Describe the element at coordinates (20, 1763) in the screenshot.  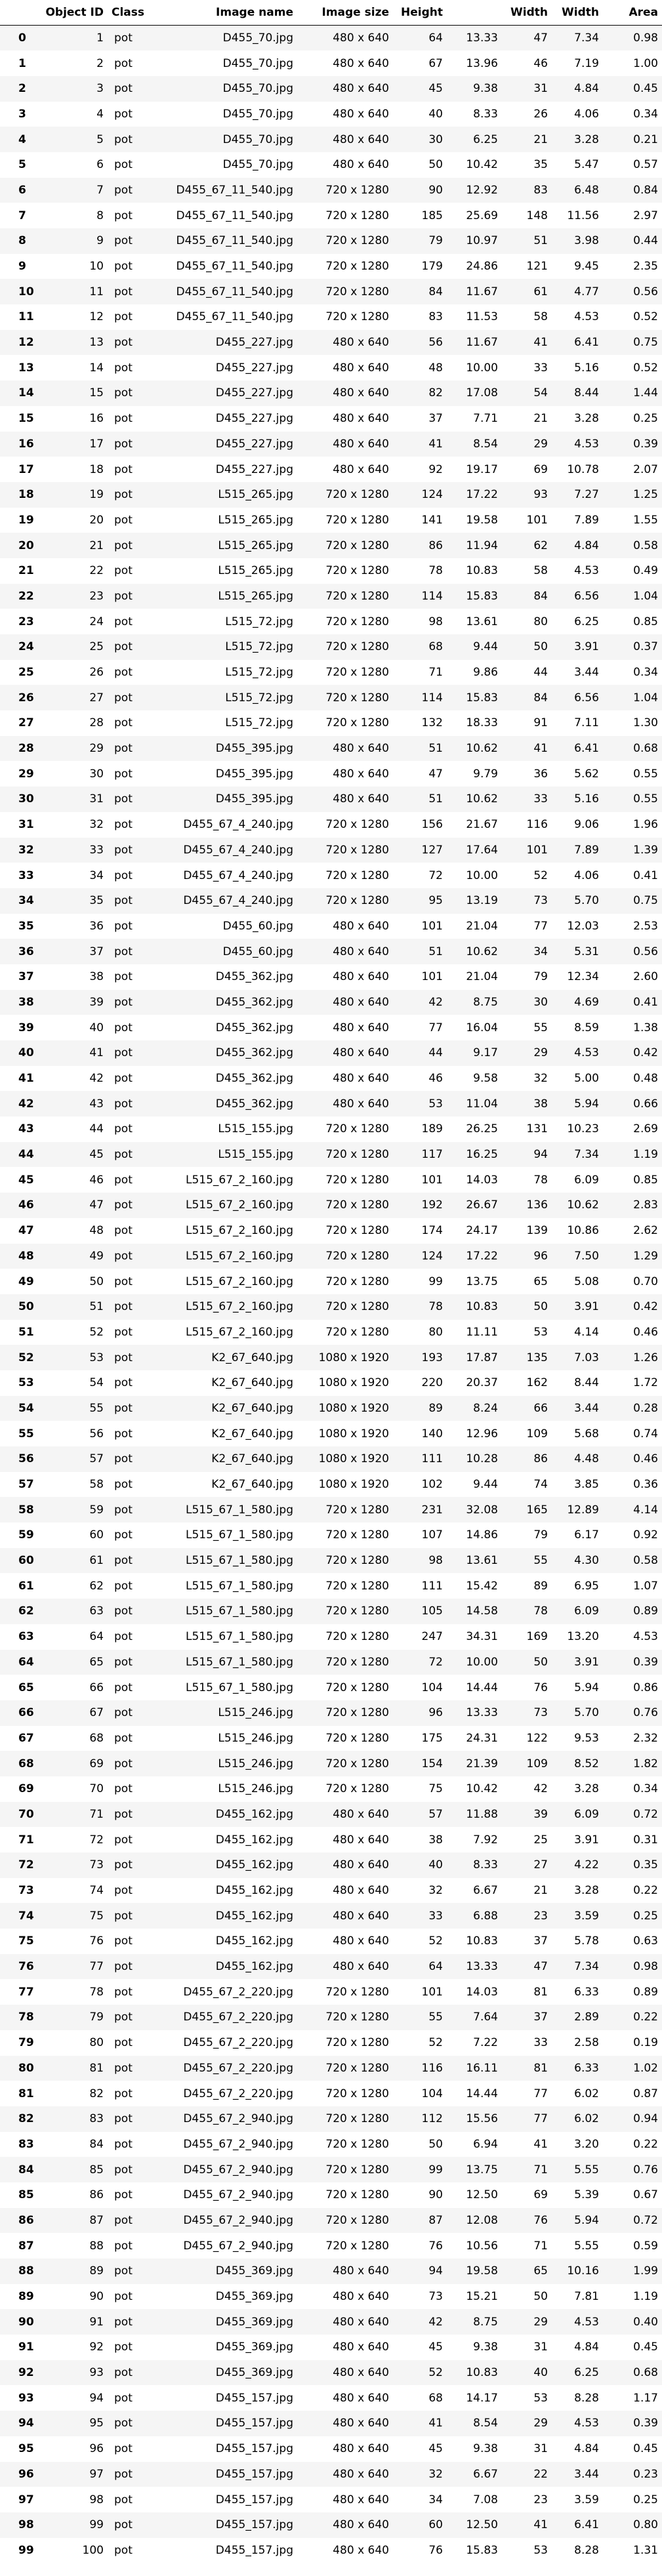
I see `row-index: 68` at that location.